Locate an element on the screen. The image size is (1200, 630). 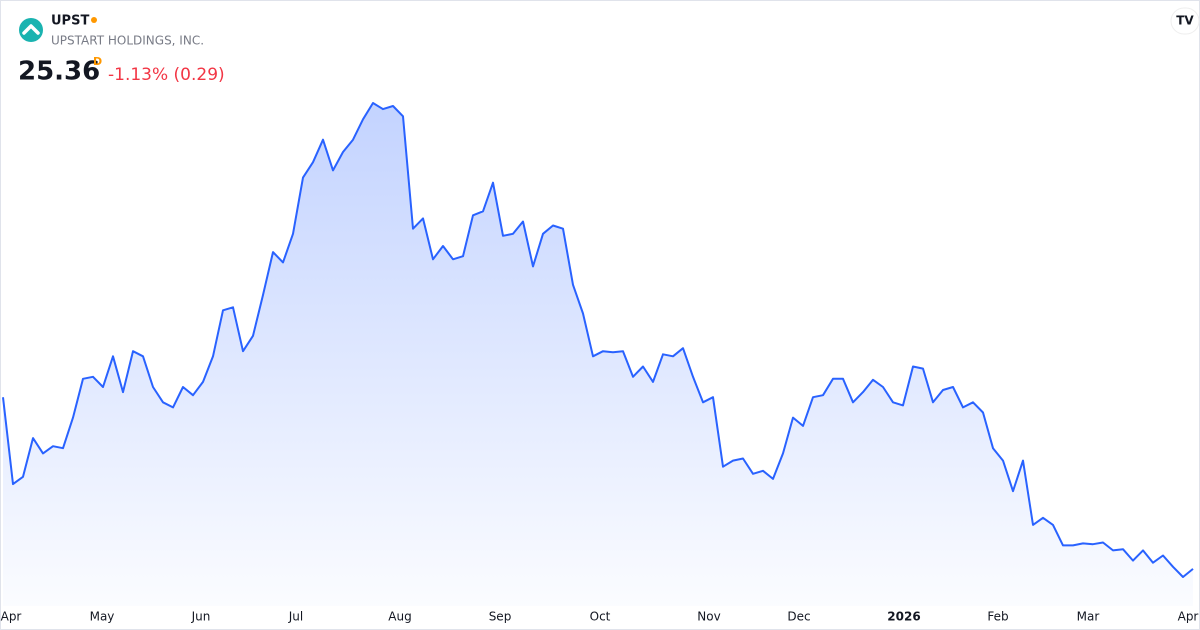
x-tick-label: Sep is located at coordinates (500, 617).